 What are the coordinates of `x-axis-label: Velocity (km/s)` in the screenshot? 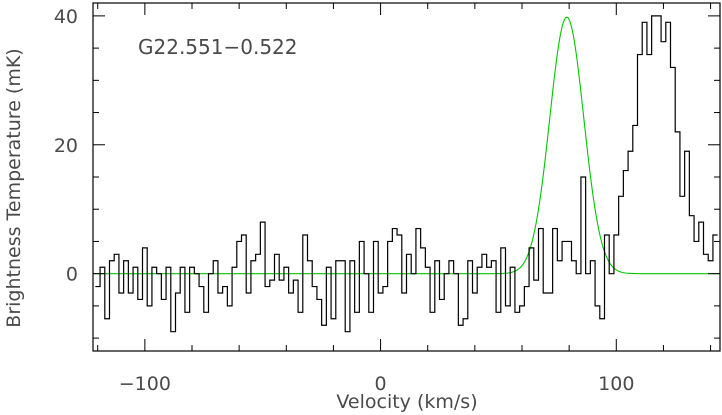 It's located at (406, 402).